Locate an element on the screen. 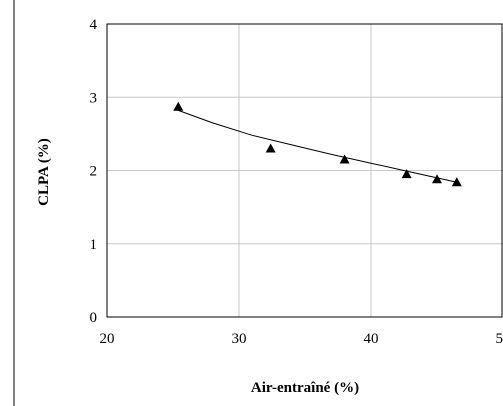  trend-line is located at coordinates (317, 146).